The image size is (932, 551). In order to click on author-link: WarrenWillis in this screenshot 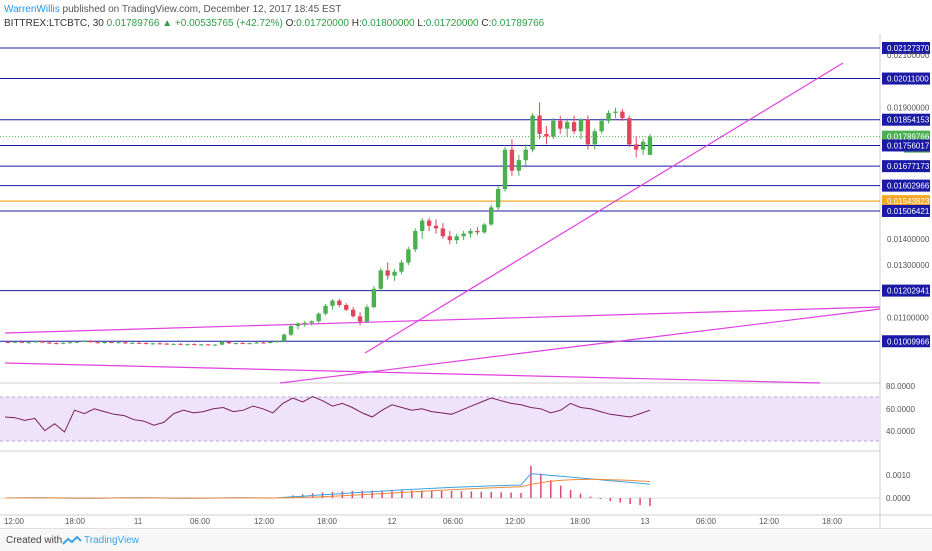, I will do `click(32, 9)`.